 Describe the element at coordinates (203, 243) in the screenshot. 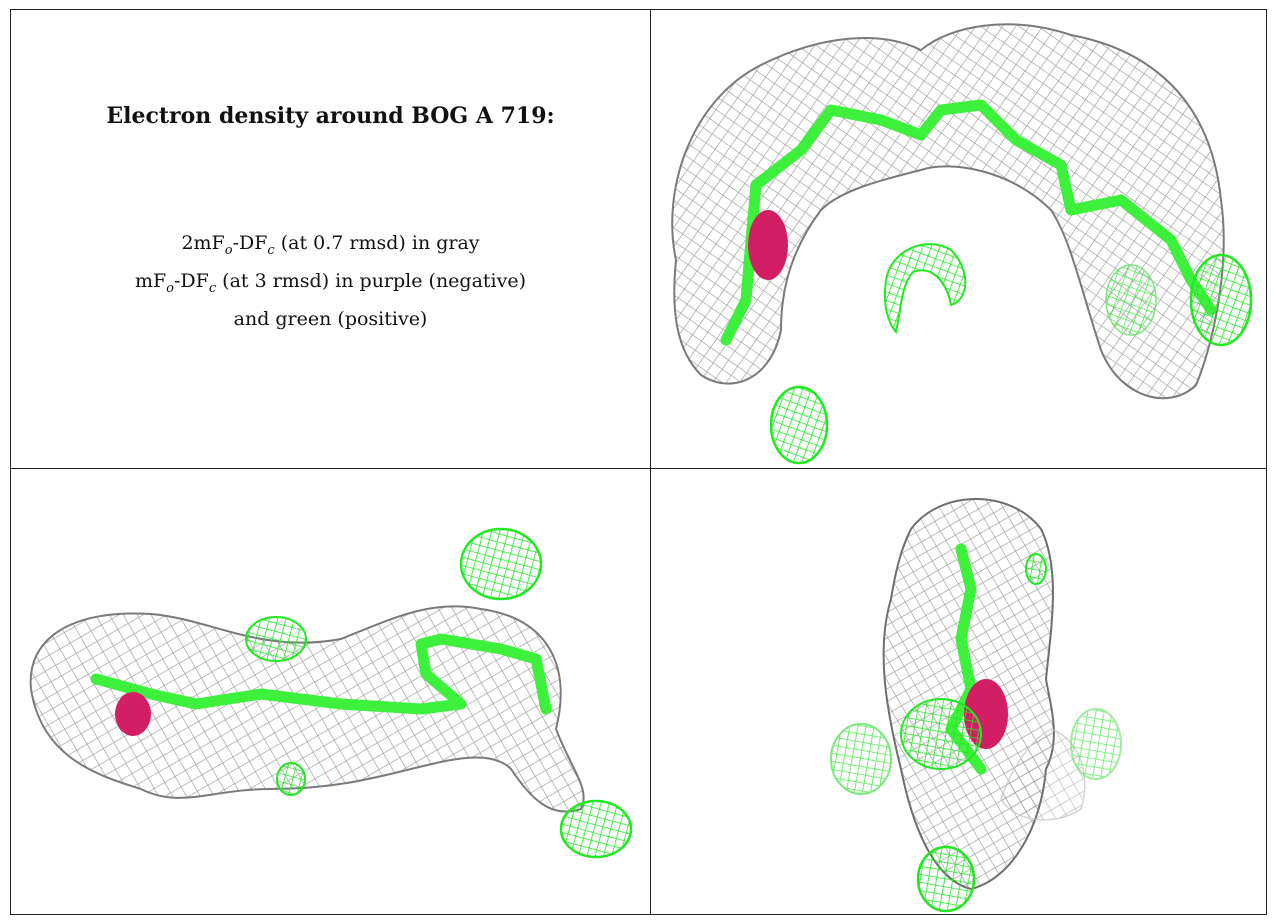

I see `legend-text: 2mF` at that location.